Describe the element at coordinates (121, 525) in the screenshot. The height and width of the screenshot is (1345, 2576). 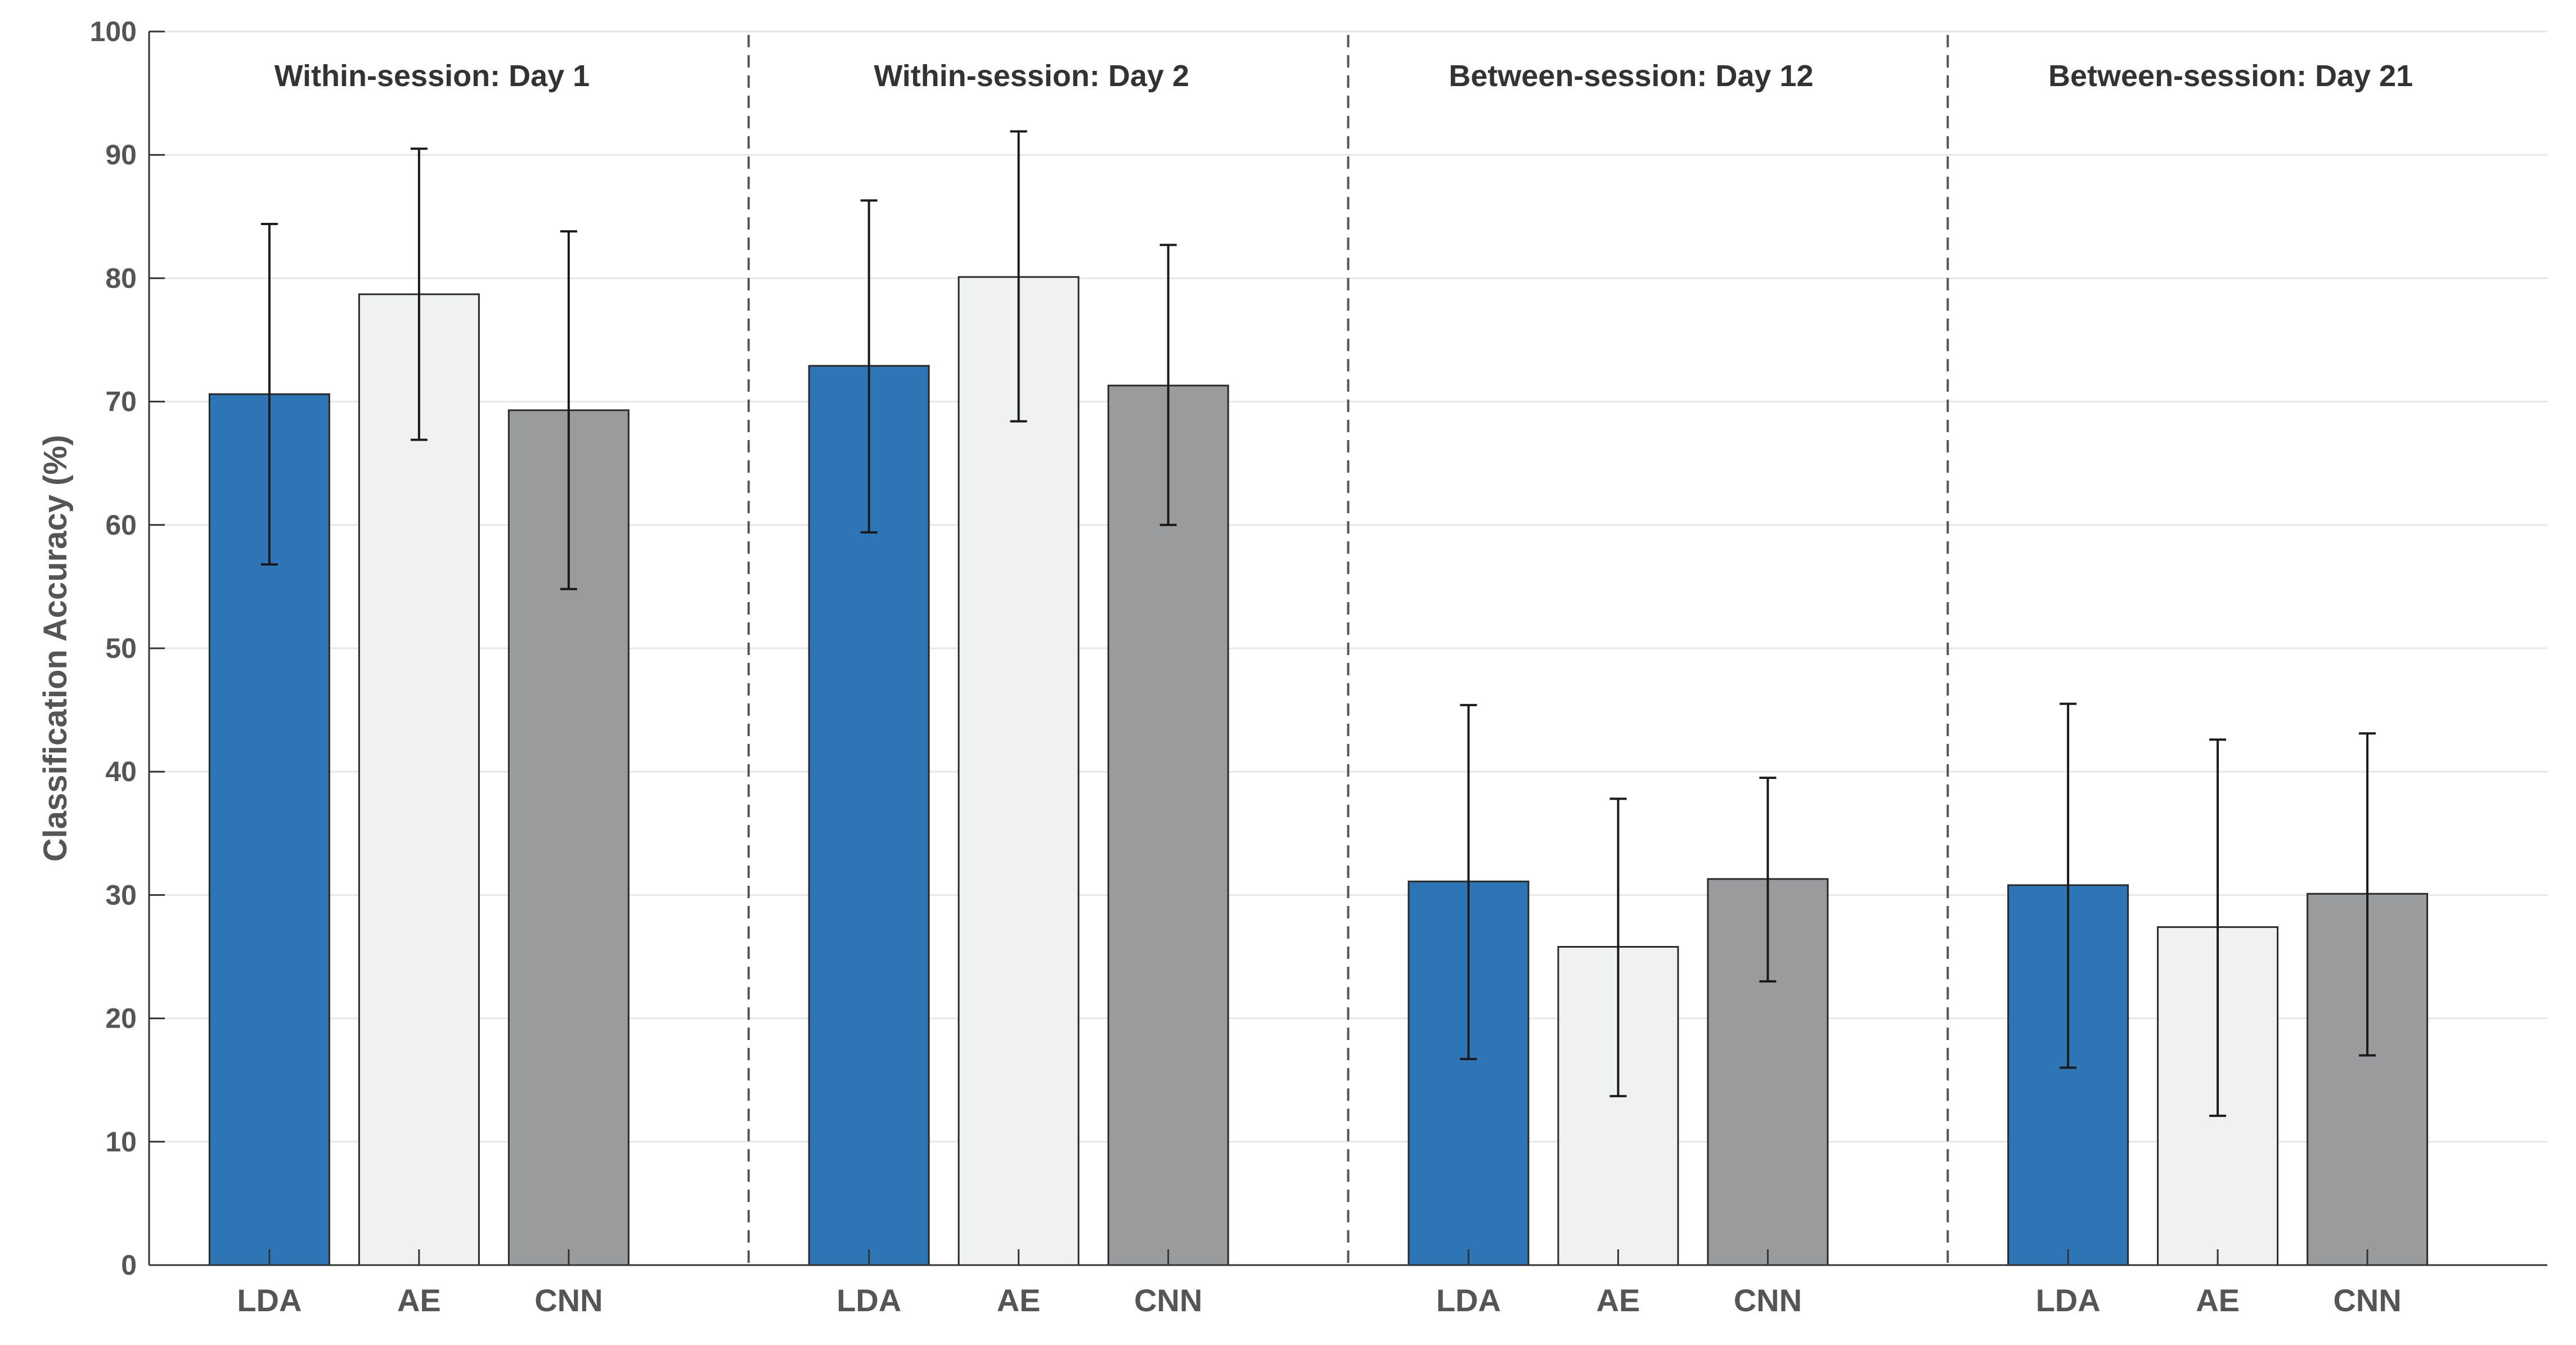
I see `y-tick-label: 60` at that location.